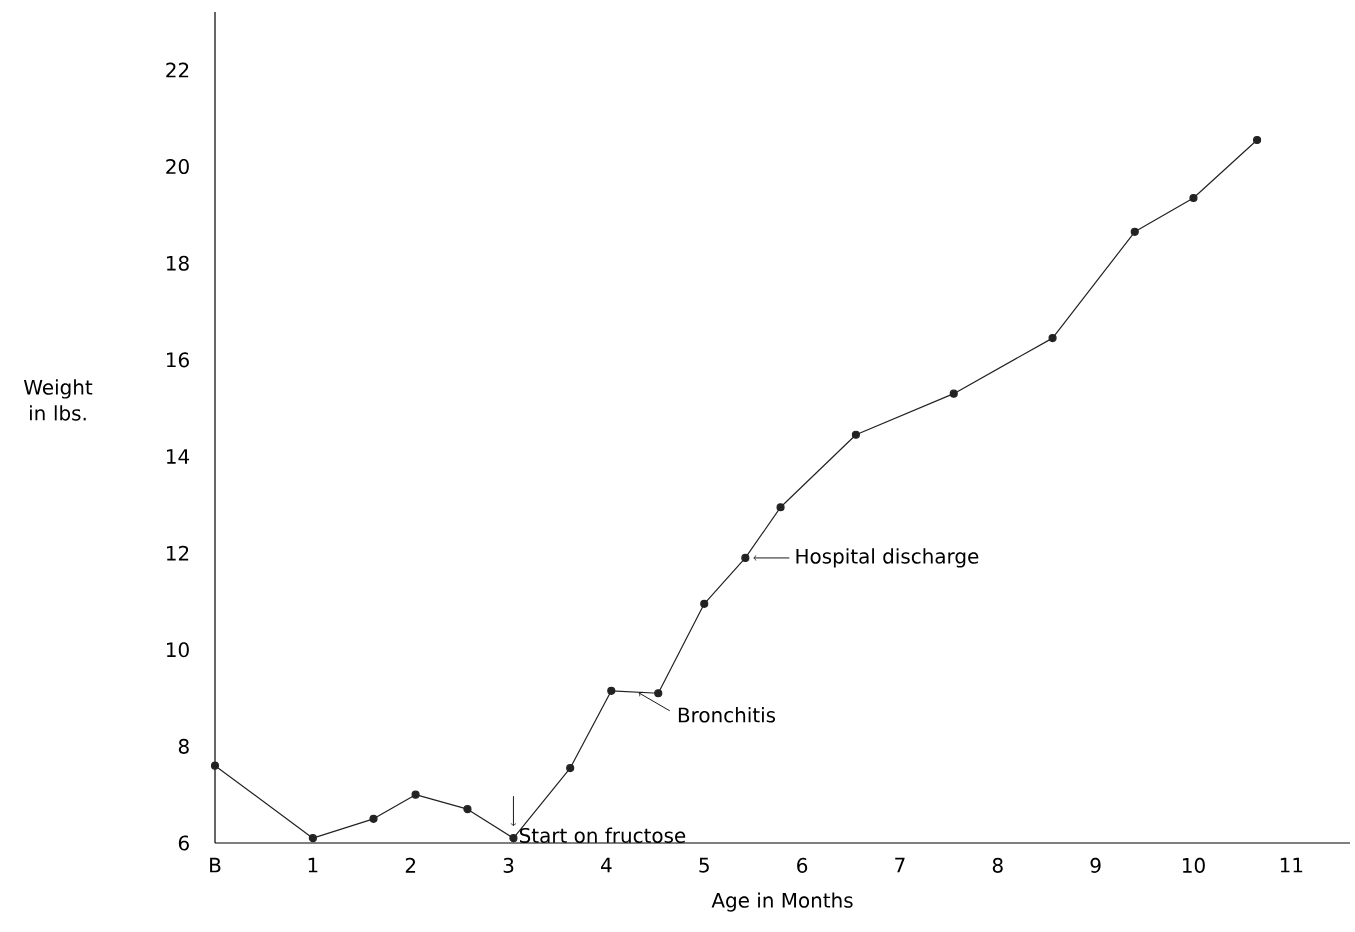 This screenshot has width=1355, height=932. What do you see at coordinates (215, 865) in the screenshot?
I see `x-tick-label: B` at bounding box center [215, 865].